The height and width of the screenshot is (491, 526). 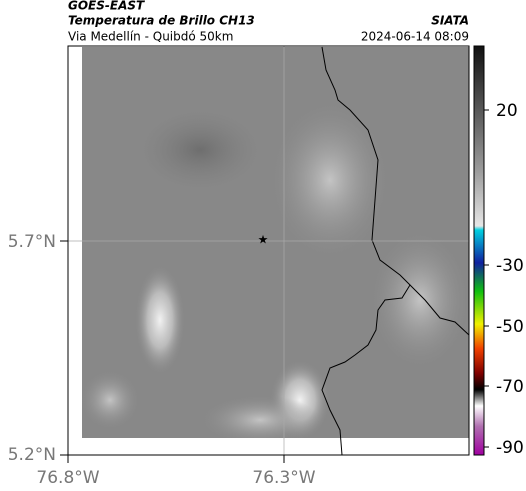 I want to click on satellite: GOES-EAST, so click(x=106, y=6).